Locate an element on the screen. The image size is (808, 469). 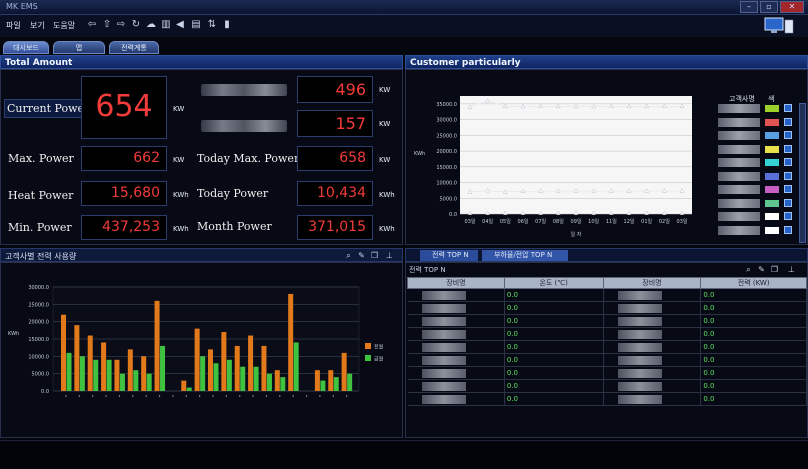
trash-icon: ▥ is located at coordinates (166, 24).